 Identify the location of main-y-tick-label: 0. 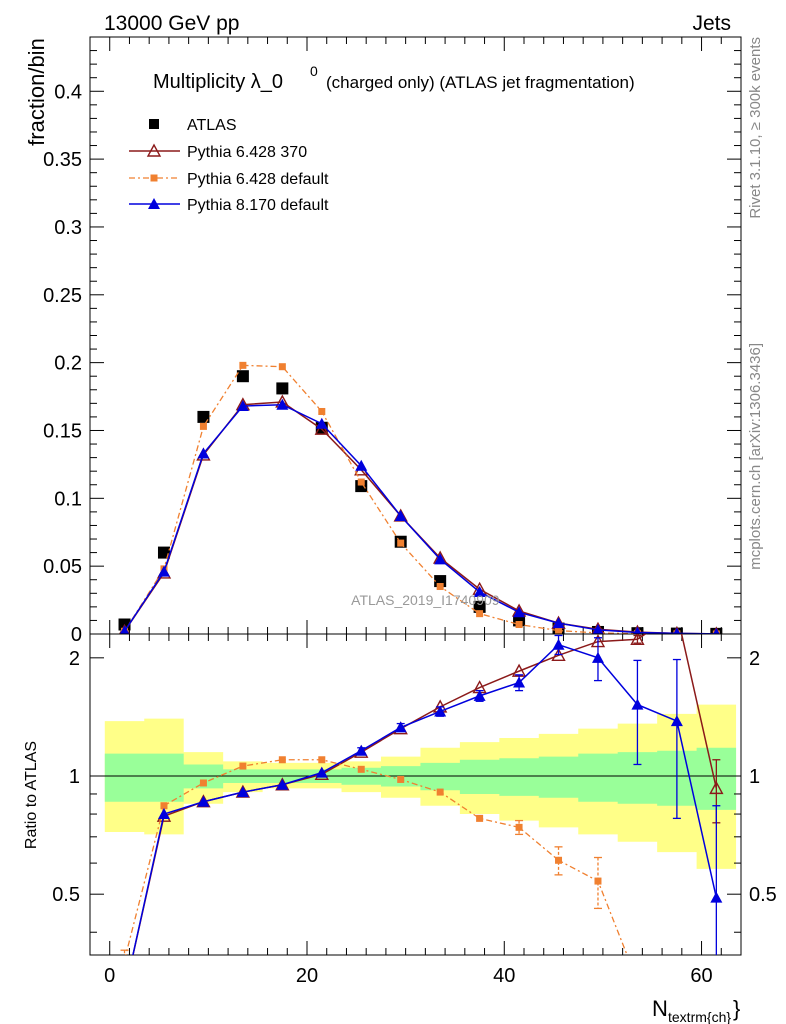
(76, 635).